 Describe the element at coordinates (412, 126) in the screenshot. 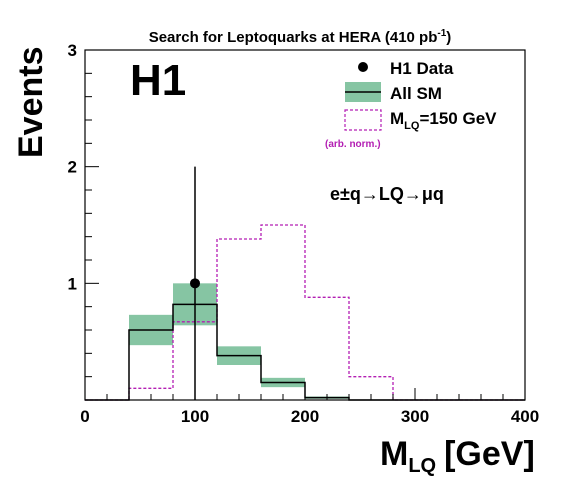

I see `legend-signal-subscript: LQ` at that location.